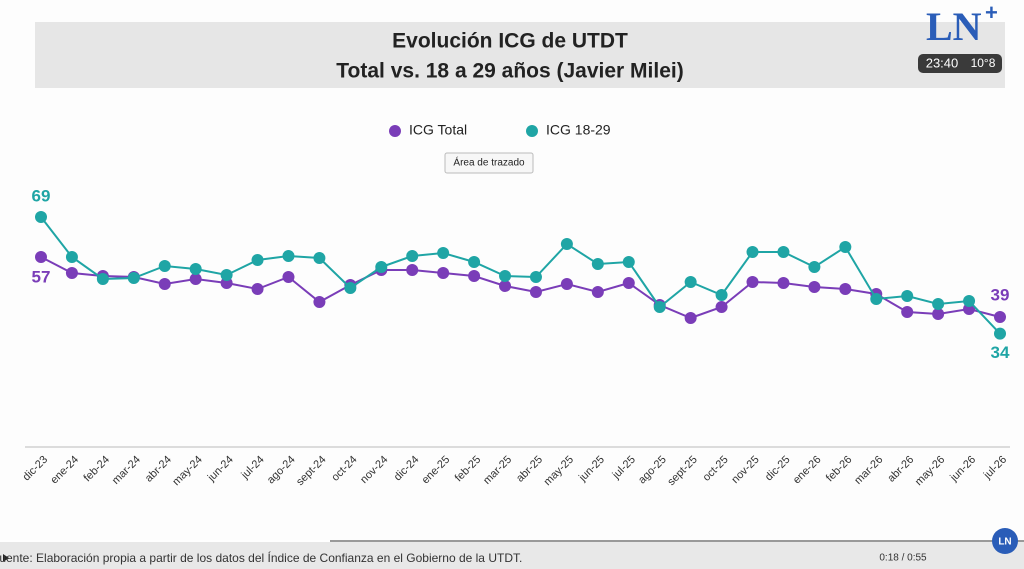  What do you see at coordinates (438, 130) in the screenshot?
I see `legend-label: ICG Total` at bounding box center [438, 130].